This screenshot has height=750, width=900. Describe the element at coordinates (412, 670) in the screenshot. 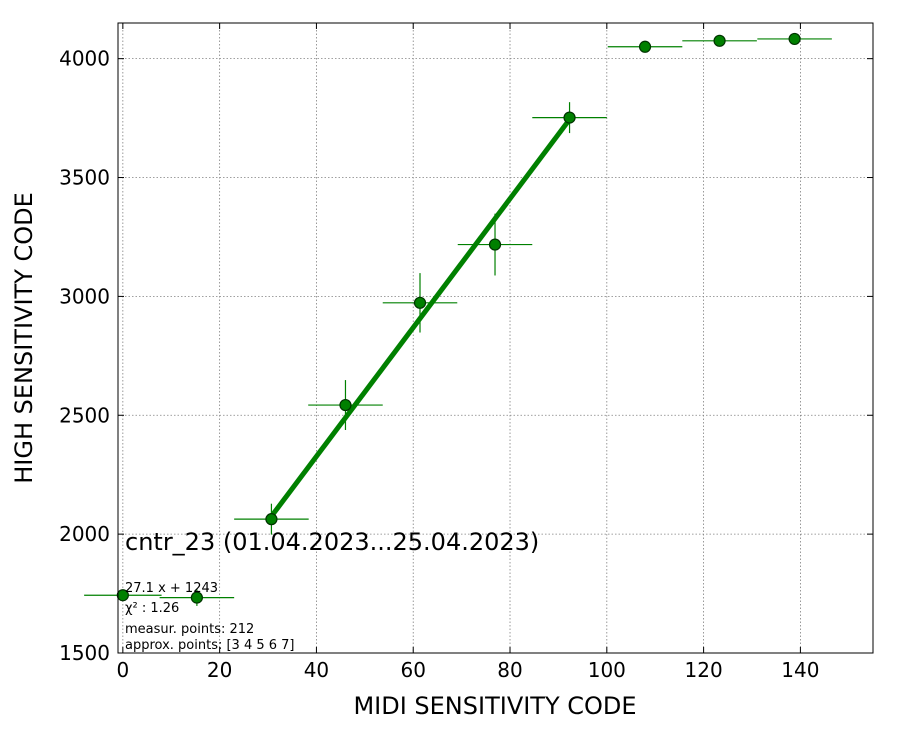

I see `x-tick-label: 60` at that location.